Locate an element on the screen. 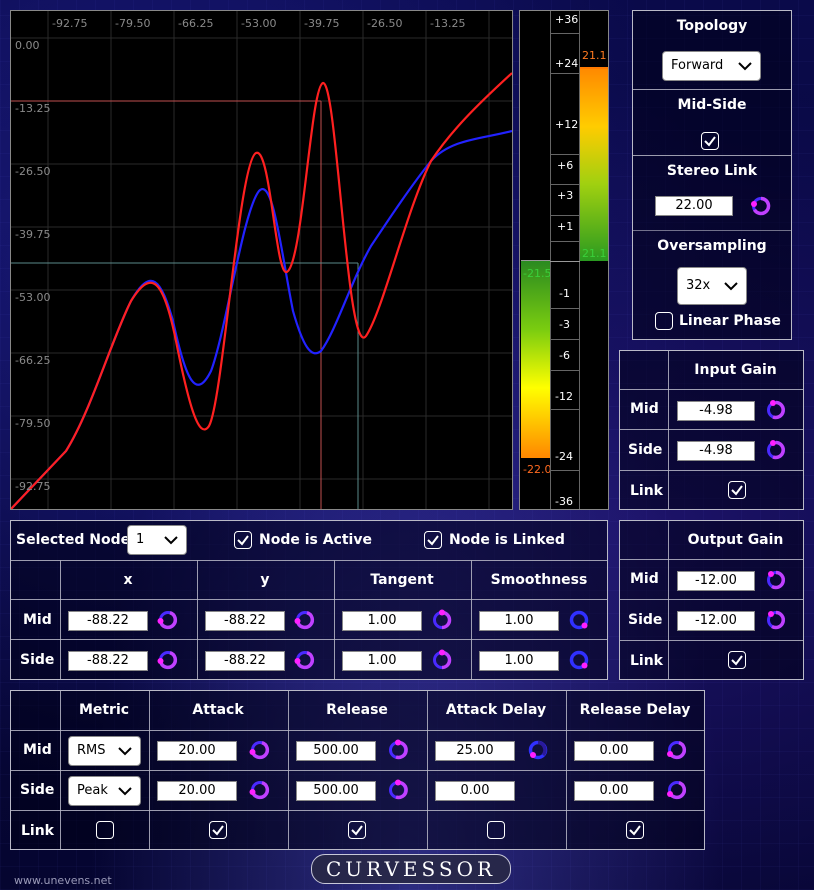 The width and height of the screenshot is (814, 890). column-attack: Attack is located at coordinates (218, 710).